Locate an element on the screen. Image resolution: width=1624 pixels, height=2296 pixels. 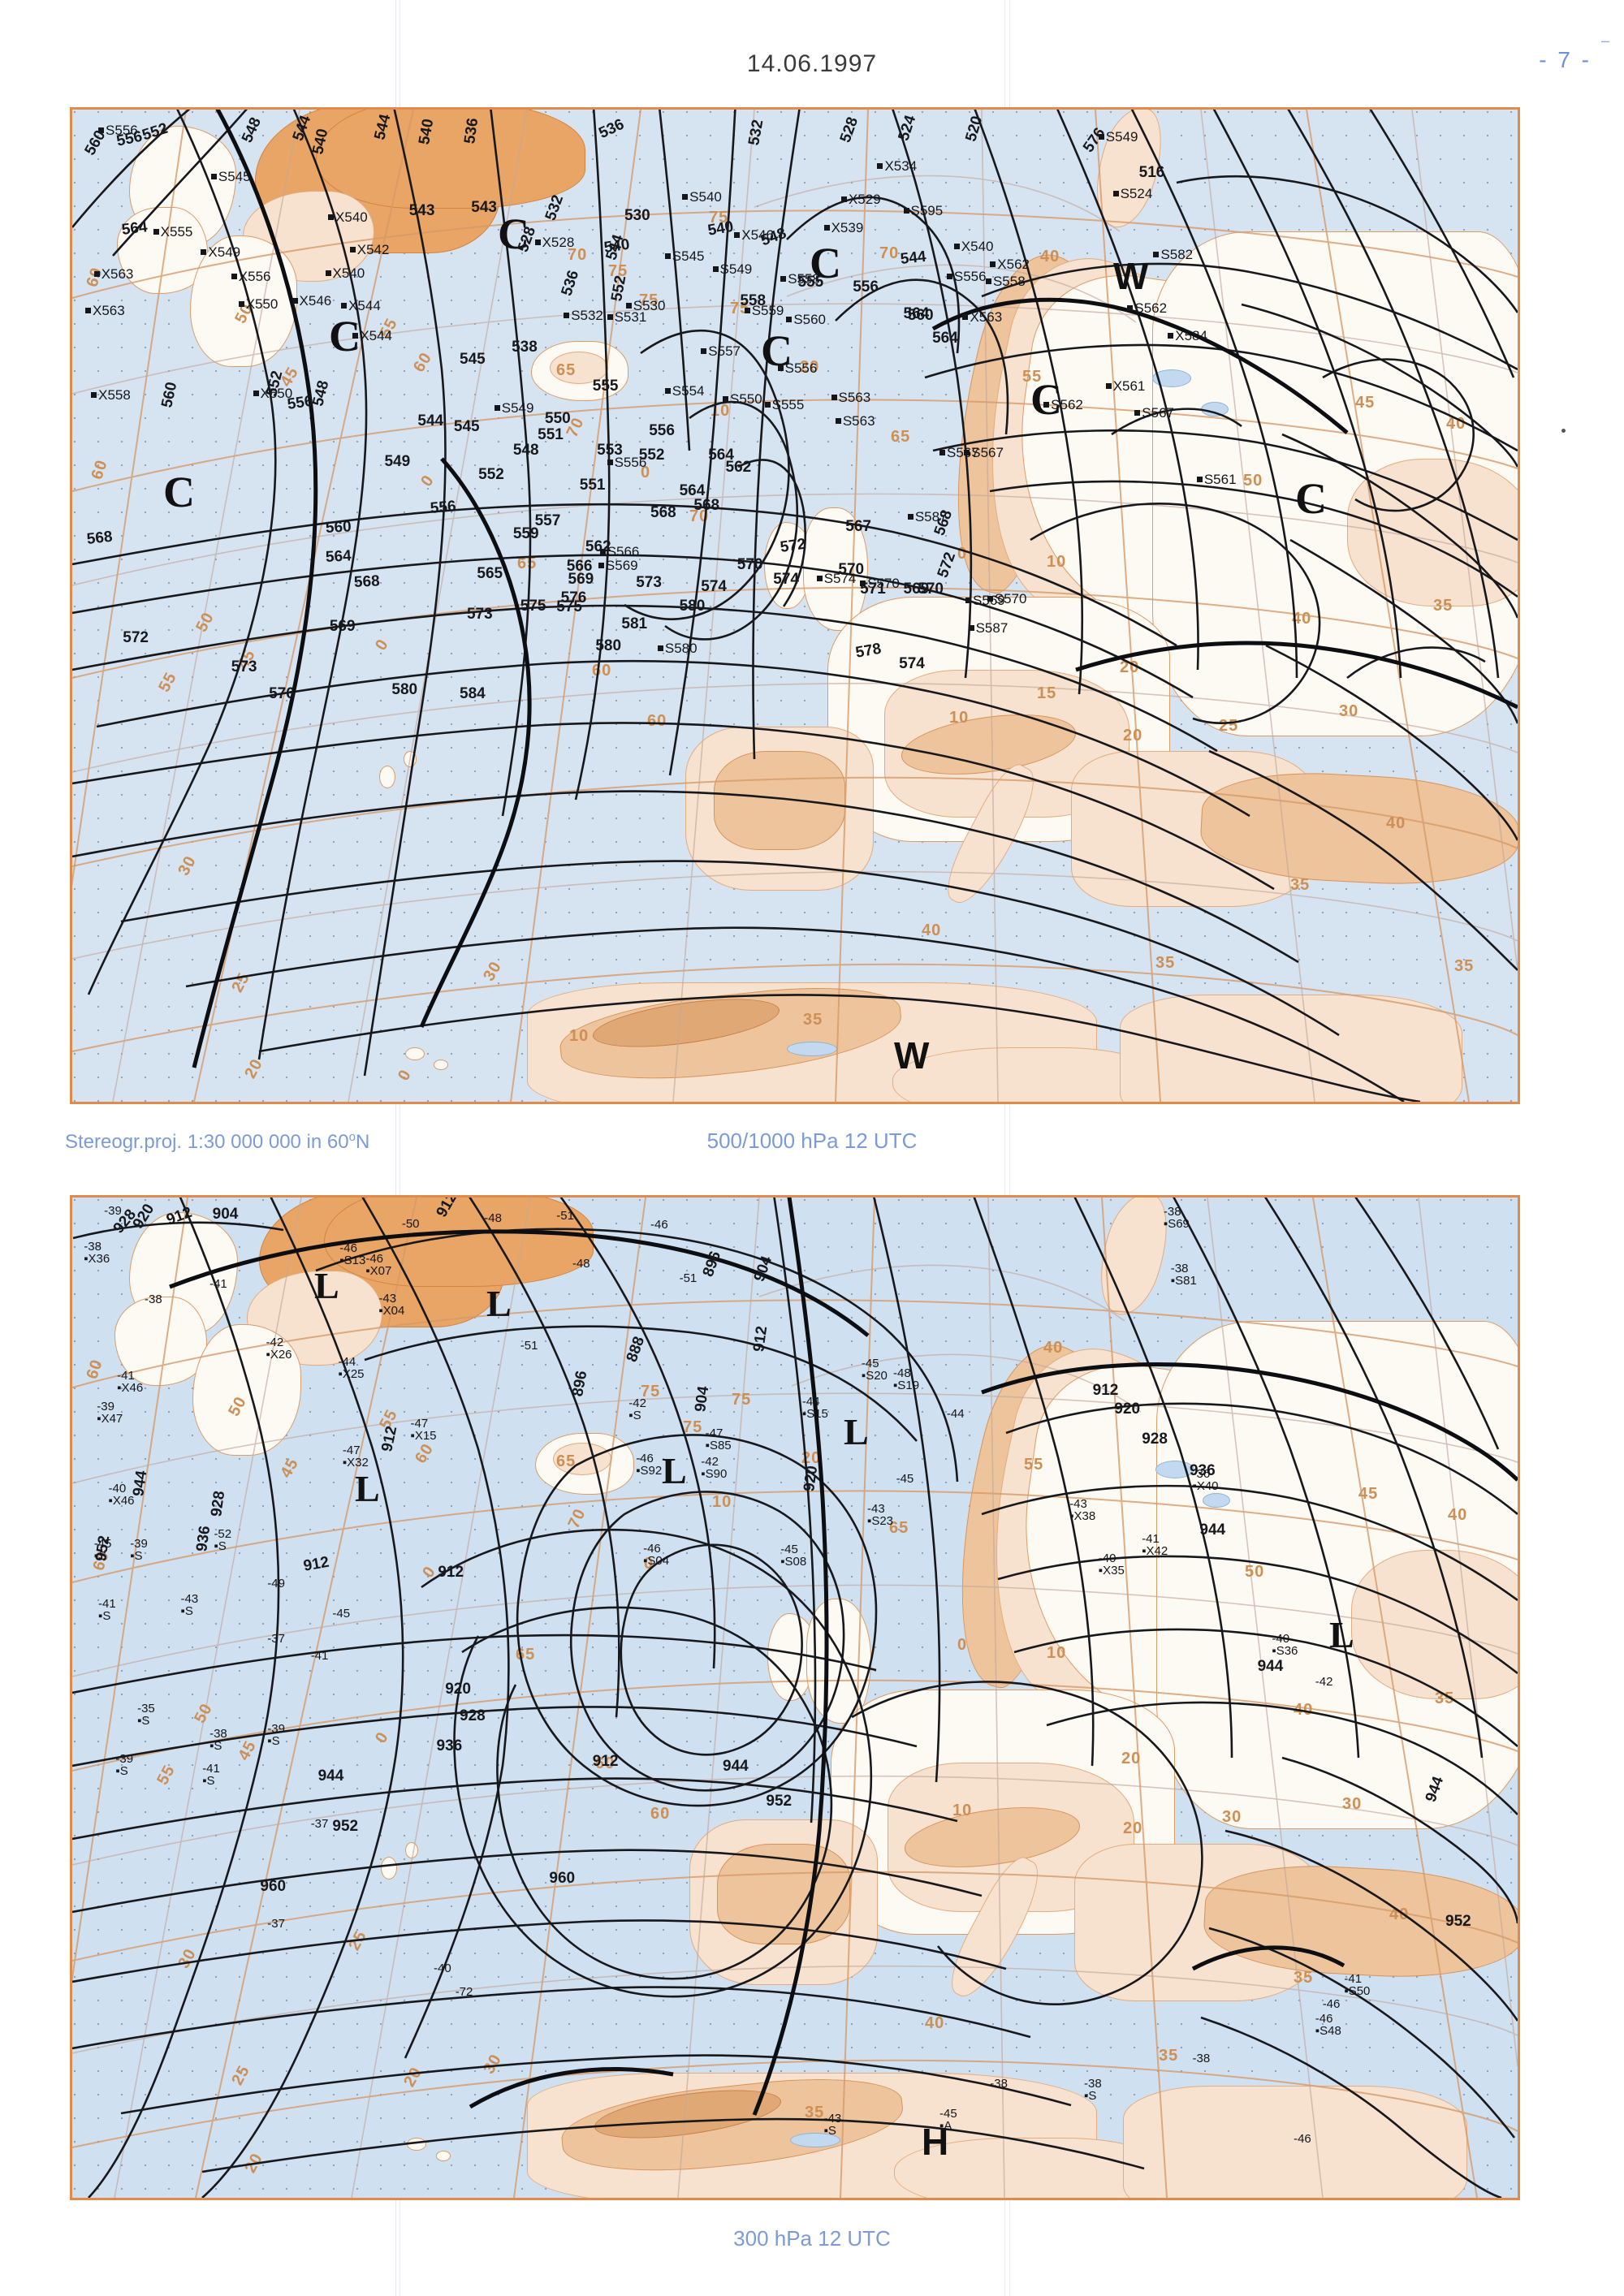
station-temperature: -42 is located at coordinates (1324, 1682).